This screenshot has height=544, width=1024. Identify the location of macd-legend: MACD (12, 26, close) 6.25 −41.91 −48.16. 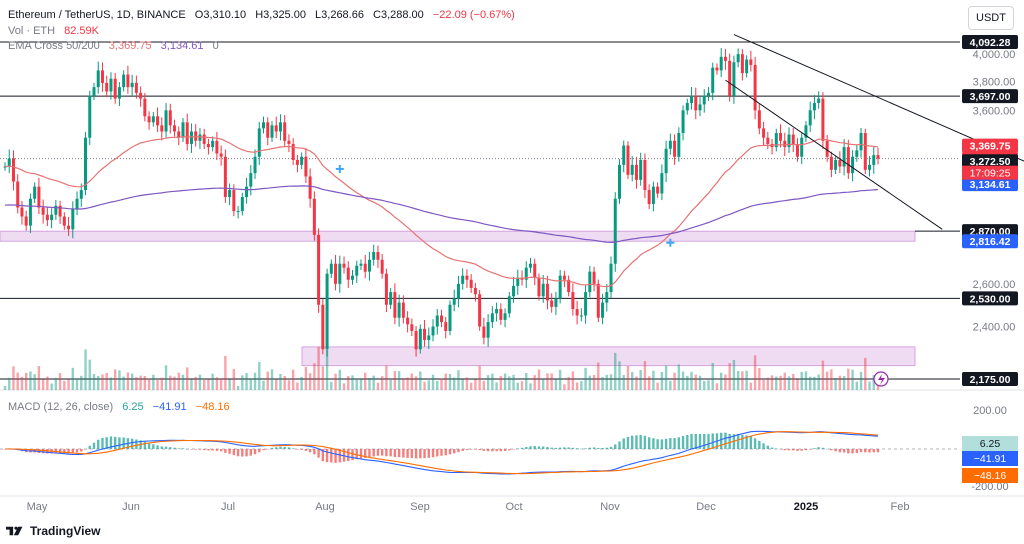
(122, 407).